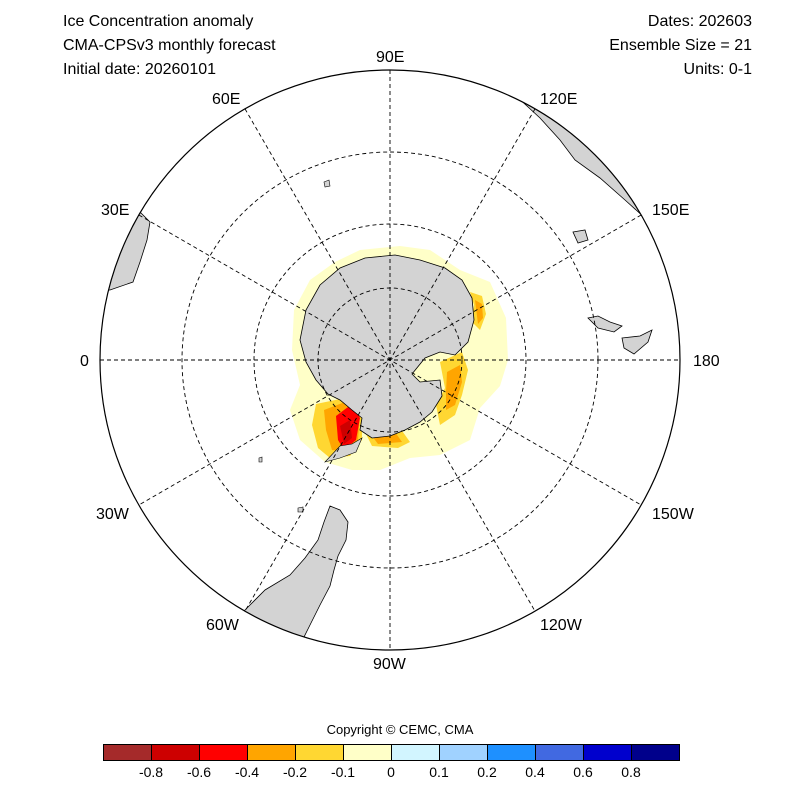  Describe the element at coordinates (287, 577) in the screenshot. I see `land-south-america` at that location.